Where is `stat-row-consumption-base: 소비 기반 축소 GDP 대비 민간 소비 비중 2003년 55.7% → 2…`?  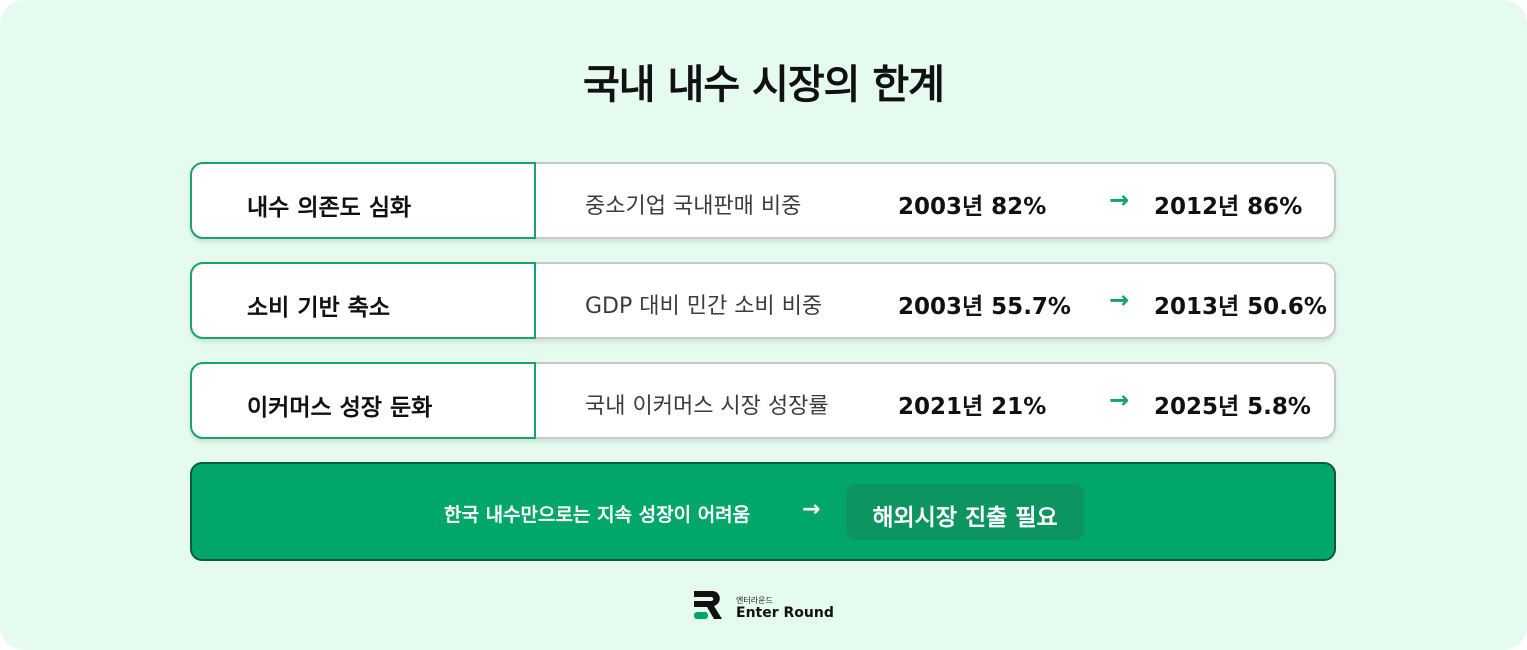
stat-row-consumption-base: 소비 기반 축소 GDP 대비 민간 소비 비중 2003년 55.7% → 2… is located at coordinates (763, 300).